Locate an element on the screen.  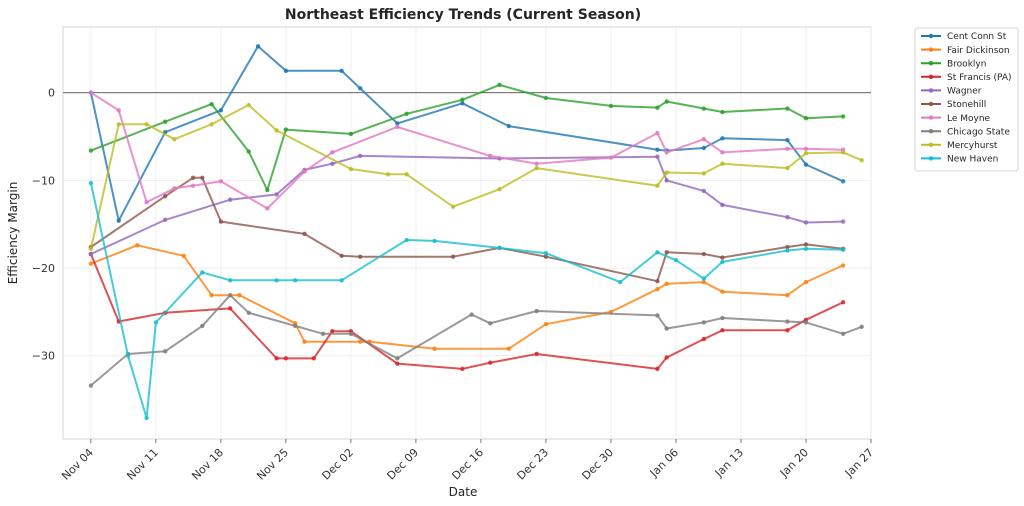
y-axis-label: Efficiency Margin is located at coordinates (13, 233).